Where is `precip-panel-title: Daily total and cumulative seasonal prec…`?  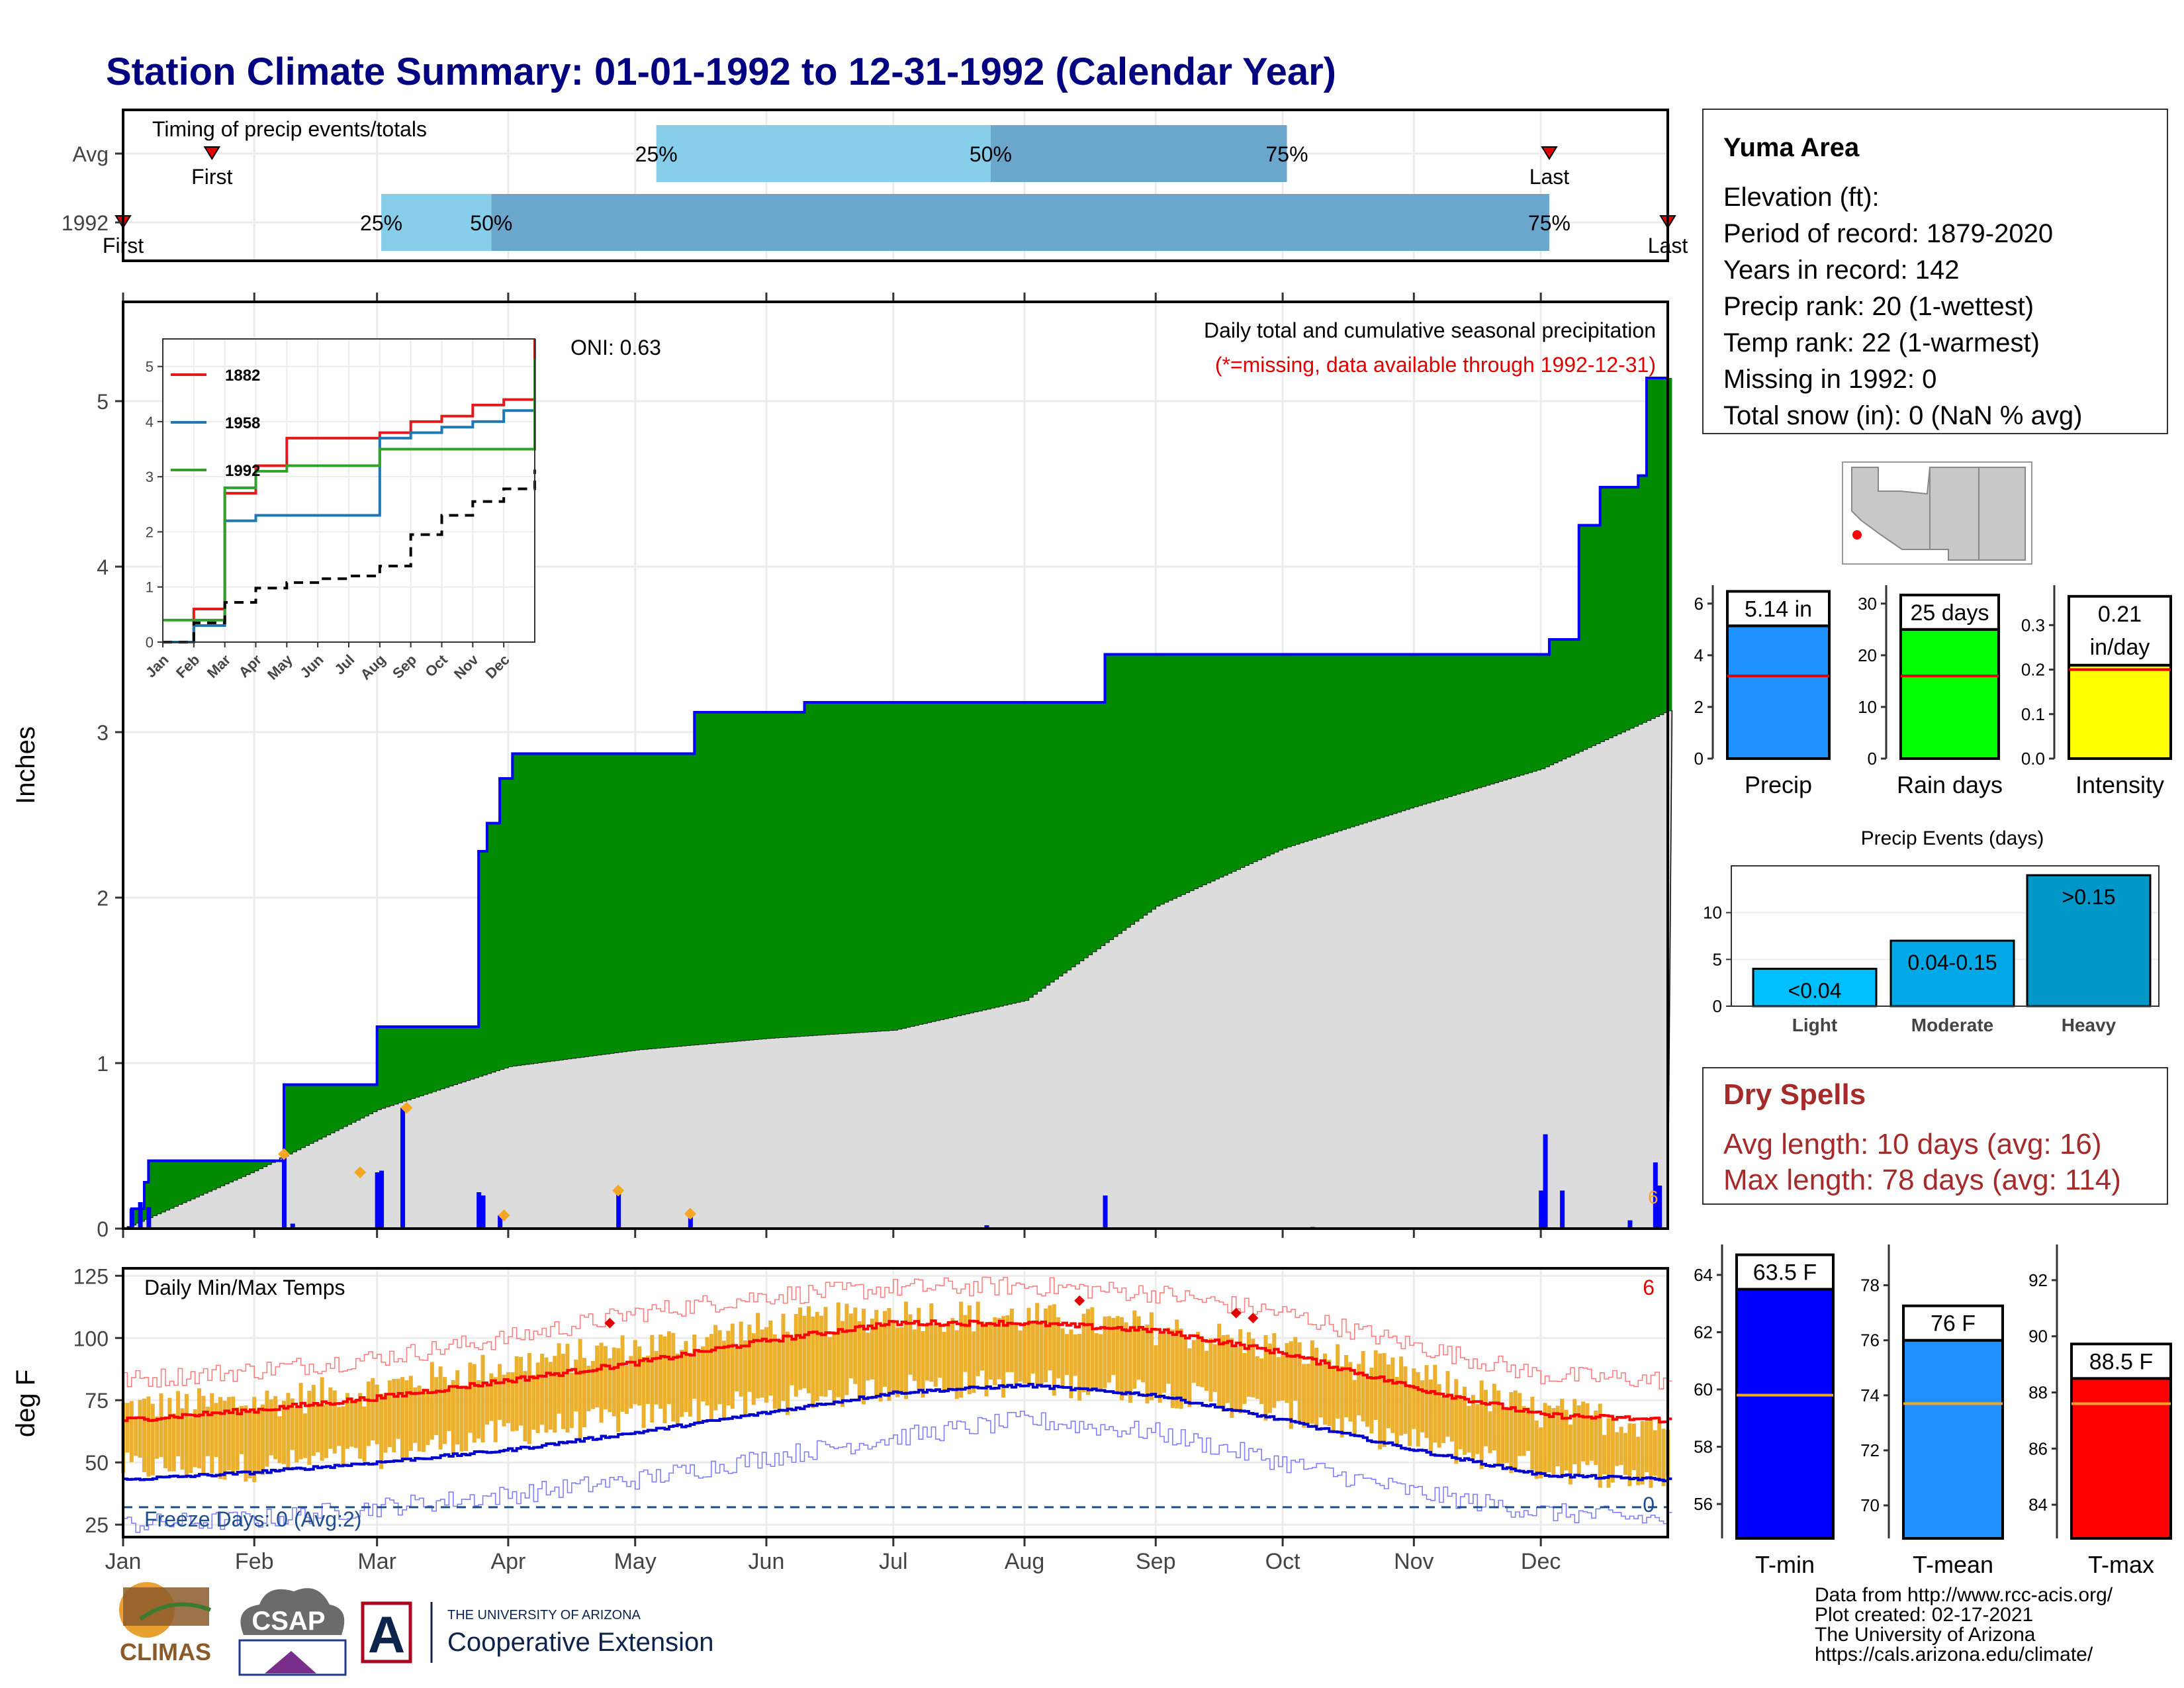 precip-panel-title: Daily total and cumulative seasonal prec… is located at coordinates (1430, 330).